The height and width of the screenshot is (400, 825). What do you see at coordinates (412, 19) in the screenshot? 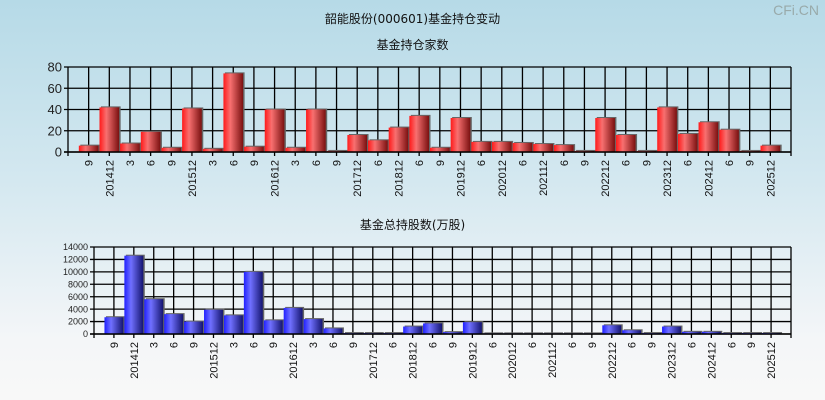
I see `page-title: 韶能股份(000601)基金持仓变动` at bounding box center [412, 19].